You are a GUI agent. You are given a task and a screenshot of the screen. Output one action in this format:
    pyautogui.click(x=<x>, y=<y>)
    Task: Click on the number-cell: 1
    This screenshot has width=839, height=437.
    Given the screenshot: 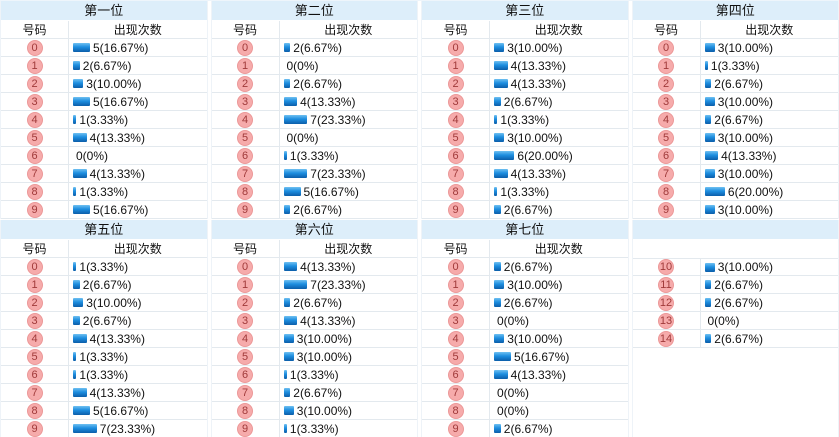 What is the action you would take?
    pyautogui.click(x=35, y=65)
    